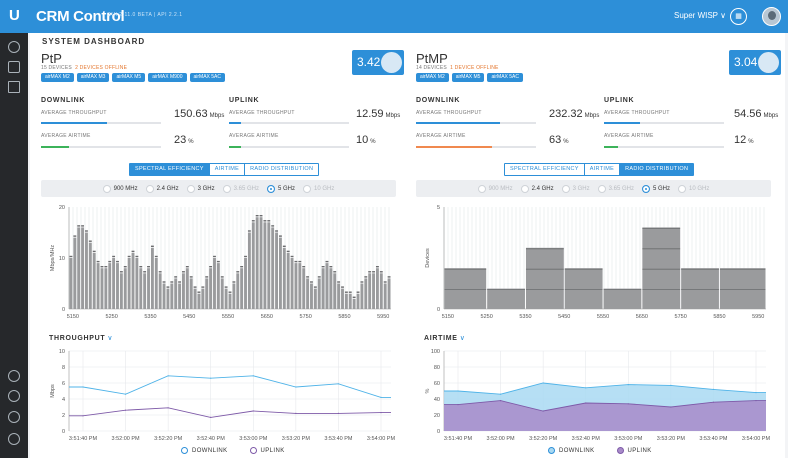 Image resolution: width=788 pixels, height=458 pixels. What do you see at coordinates (671, 439) in the screenshot?
I see `x-tick-label: 3:53:20 PM` at bounding box center [671, 439].